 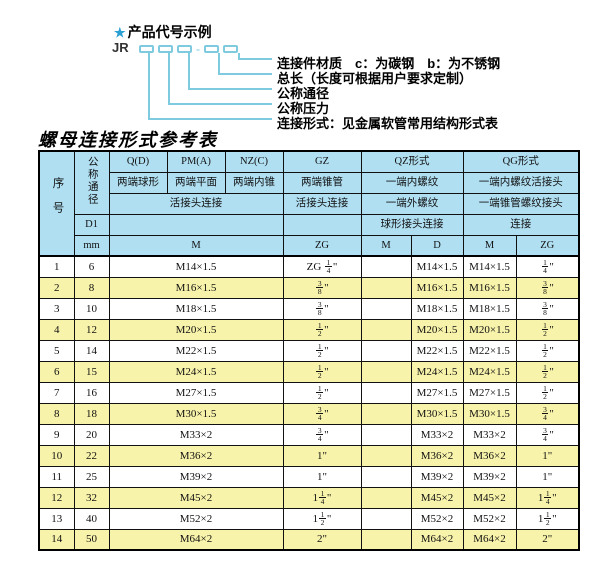 What do you see at coordinates (254, 161) in the screenshot?
I see `header-nz: NZ(C)` at bounding box center [254, 161].